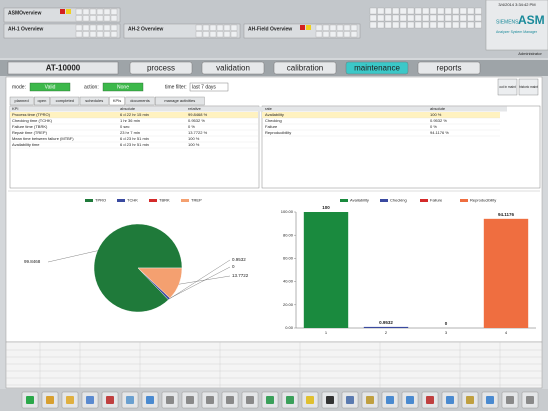  Describe the element at coordinates (25, 29) in the screenshot. I see `overview-label: AH-1 Overview` at that location.